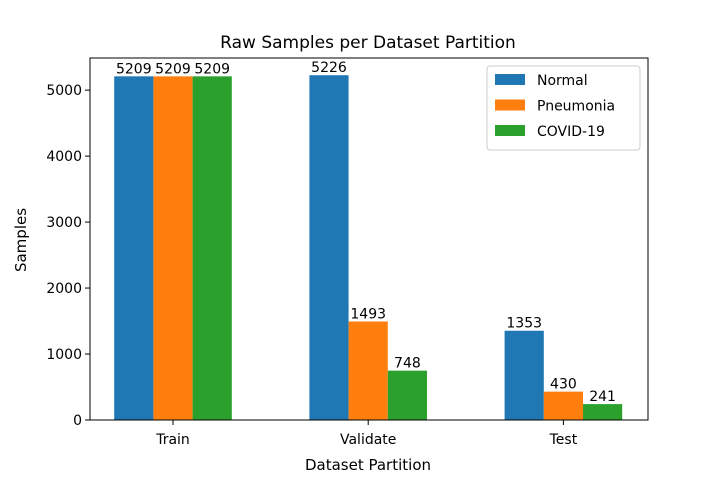  What do you see at coordinates (64, 355) in the screenshot?
I see `y-tick-label: 1000` at bounding box center [64, 355].